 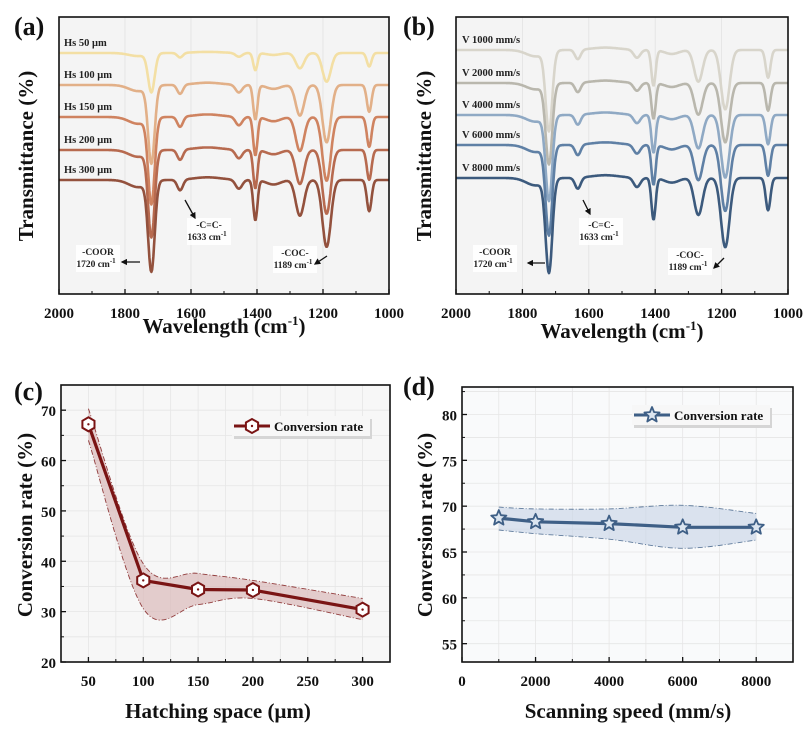 I want to click on x-tick-label: 150, so click(x=198, y=682).